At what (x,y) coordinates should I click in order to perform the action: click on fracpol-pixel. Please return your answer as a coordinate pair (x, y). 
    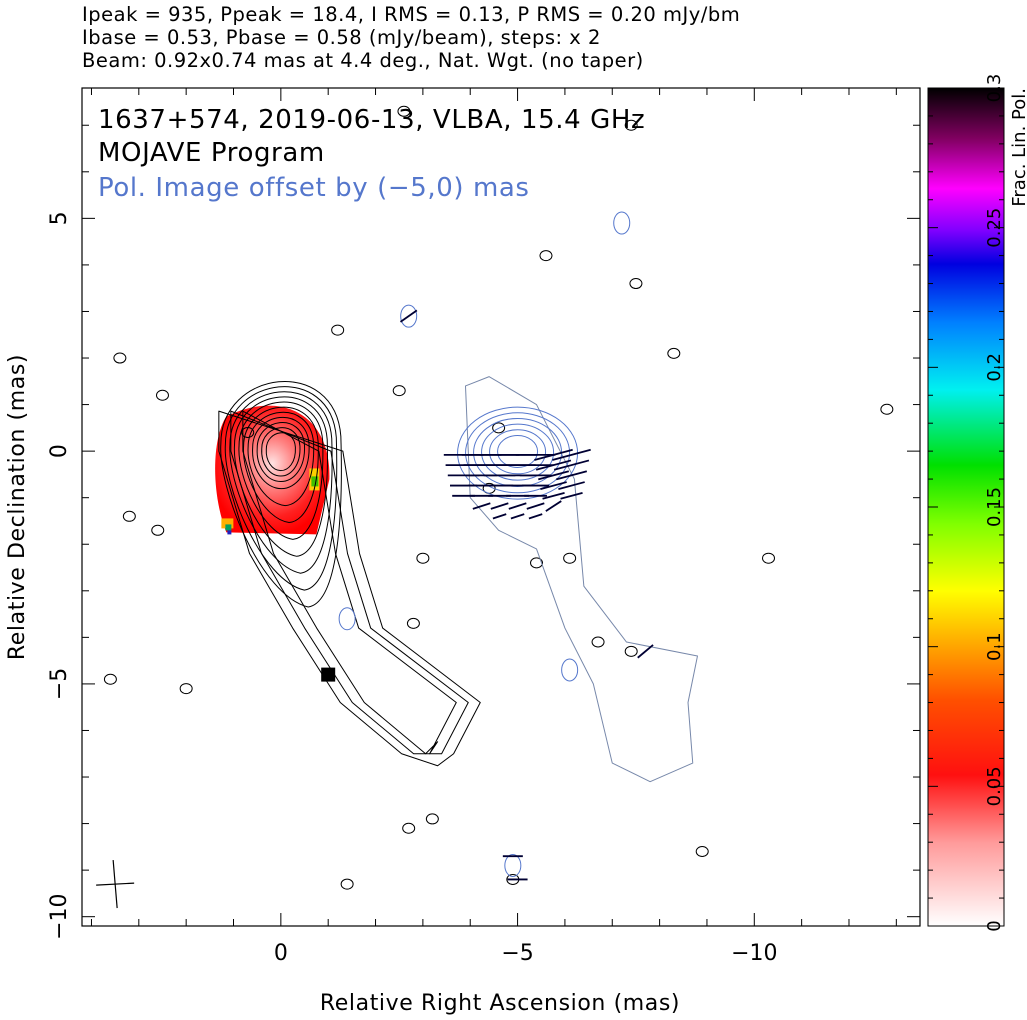
    Looking at the image, I should click on (328, 674).